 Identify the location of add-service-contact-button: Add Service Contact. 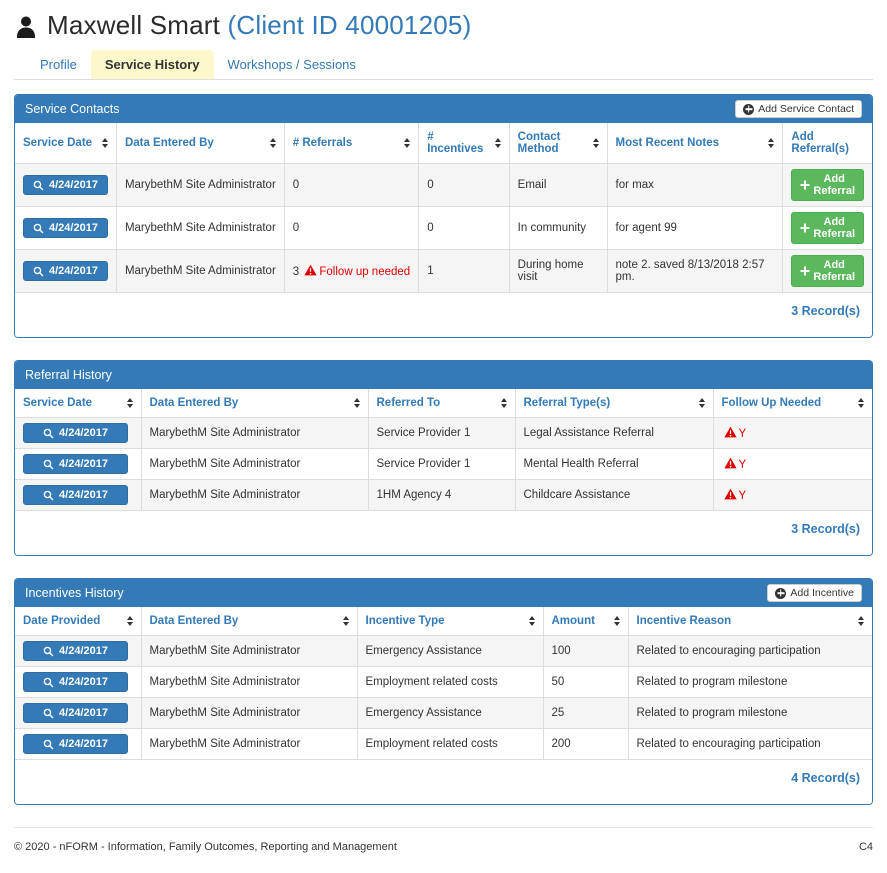
(798, 109).